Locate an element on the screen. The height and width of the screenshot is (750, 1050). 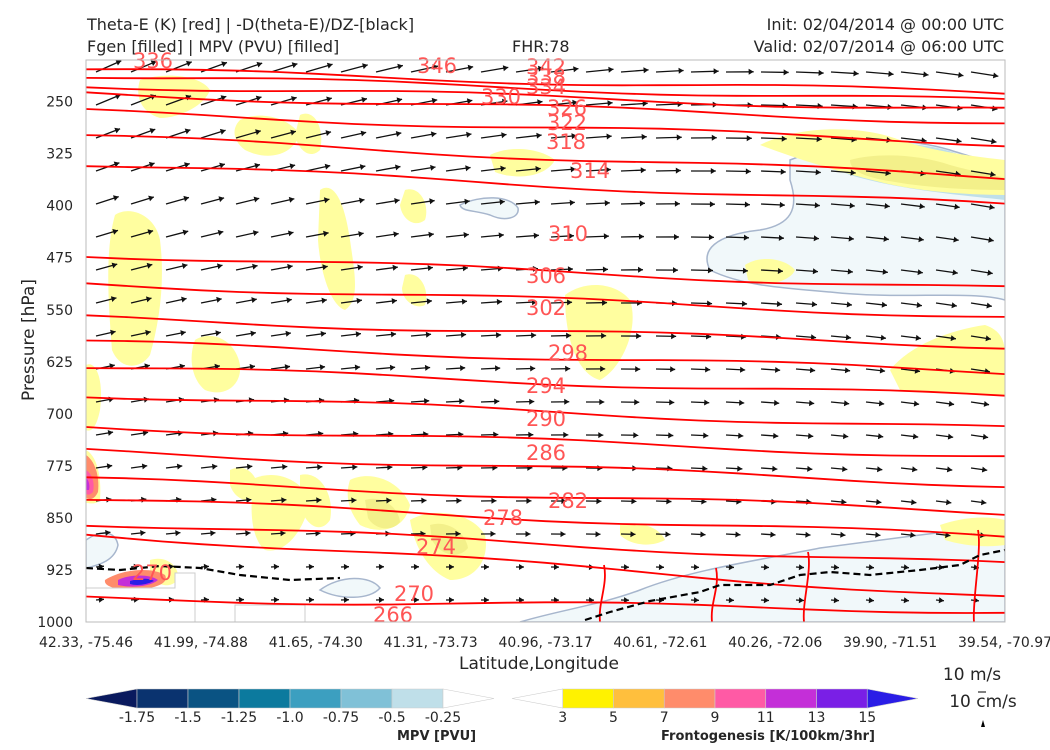
colorbar-tick-label: -1.25 is located at coordinates (239, 718).